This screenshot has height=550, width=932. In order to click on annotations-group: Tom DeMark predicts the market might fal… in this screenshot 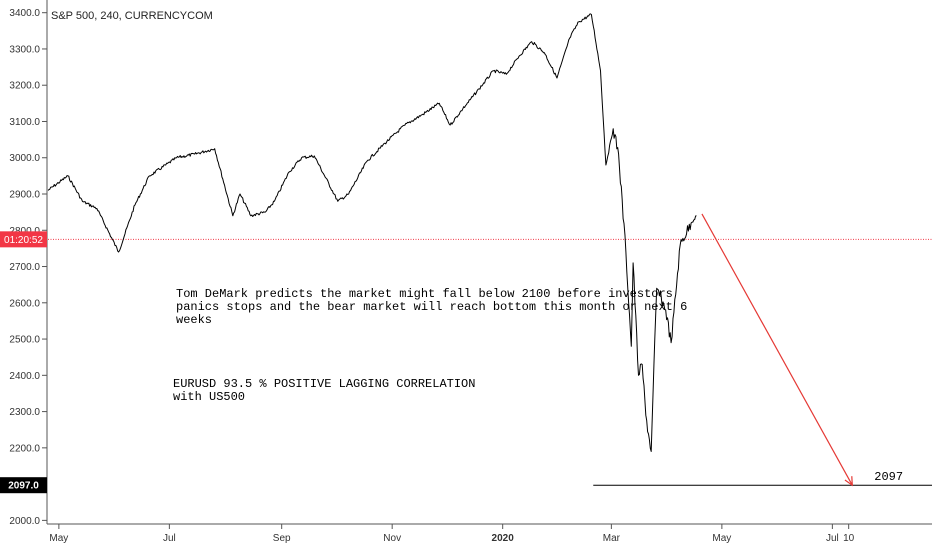, I will do `click(430, 345)`.